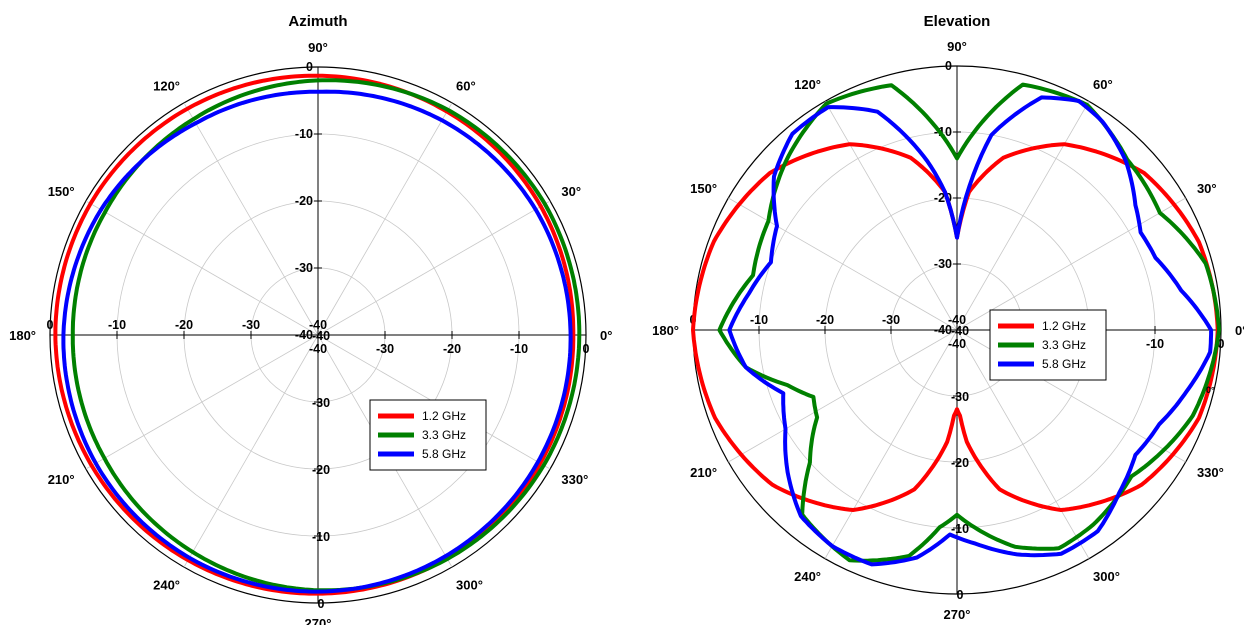  Describe the element at coordinates (1210, 390) in the screenshot. I see `elevation-extra-label: 0°` at that location.